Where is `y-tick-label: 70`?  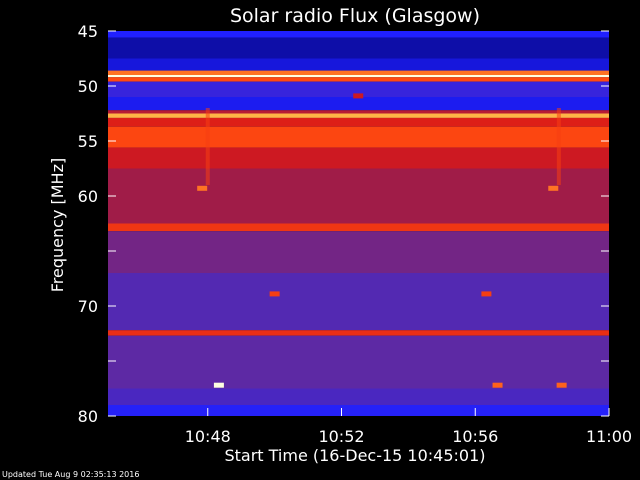
y-tick-label: 70 is located at coordinates (88, 306).